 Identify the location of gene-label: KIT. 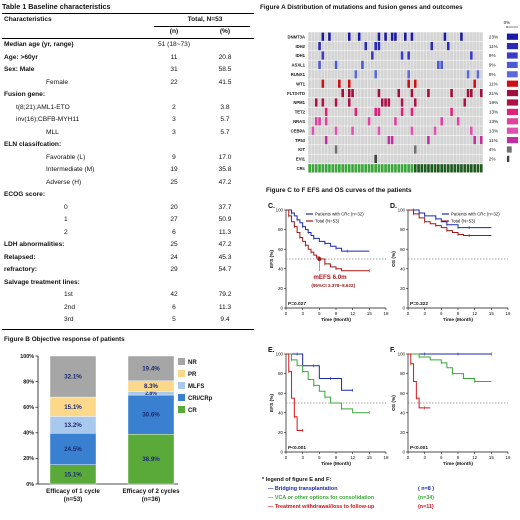
(301, 149).